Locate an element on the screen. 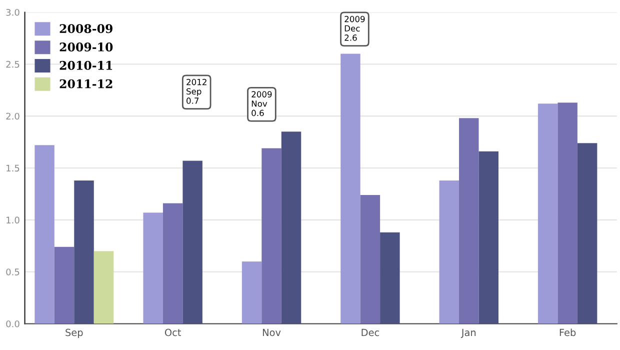  x-tick-label: Oct is located at coordinates (172, 332).